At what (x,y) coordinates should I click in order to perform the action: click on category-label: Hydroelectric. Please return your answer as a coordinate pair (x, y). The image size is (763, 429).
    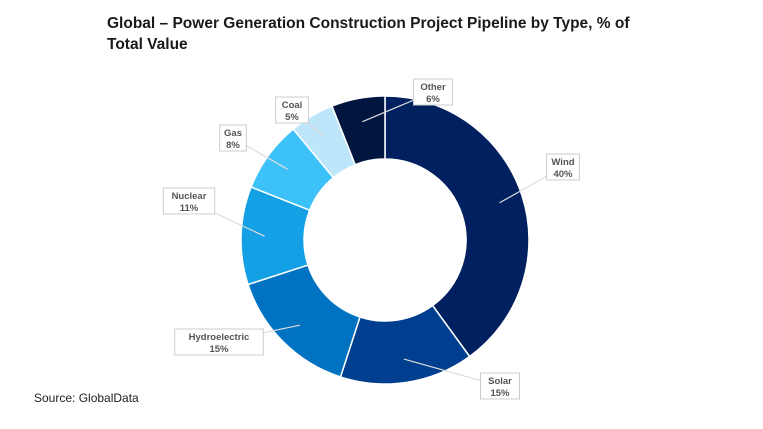
    Looking at the image, I should click on (219, 337).